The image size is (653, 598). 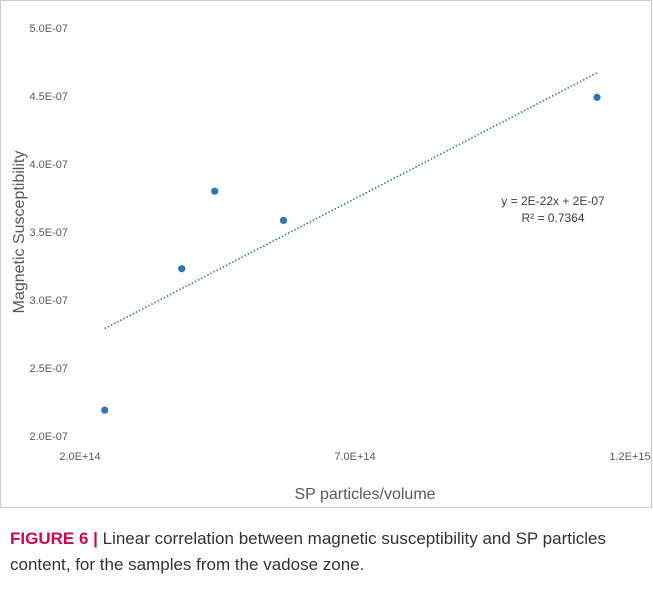 What do you see at coordinates (79, 457) in the screenshot?
I see `x-tick-label: 2.0E+14` at bounding box center [79, 457].